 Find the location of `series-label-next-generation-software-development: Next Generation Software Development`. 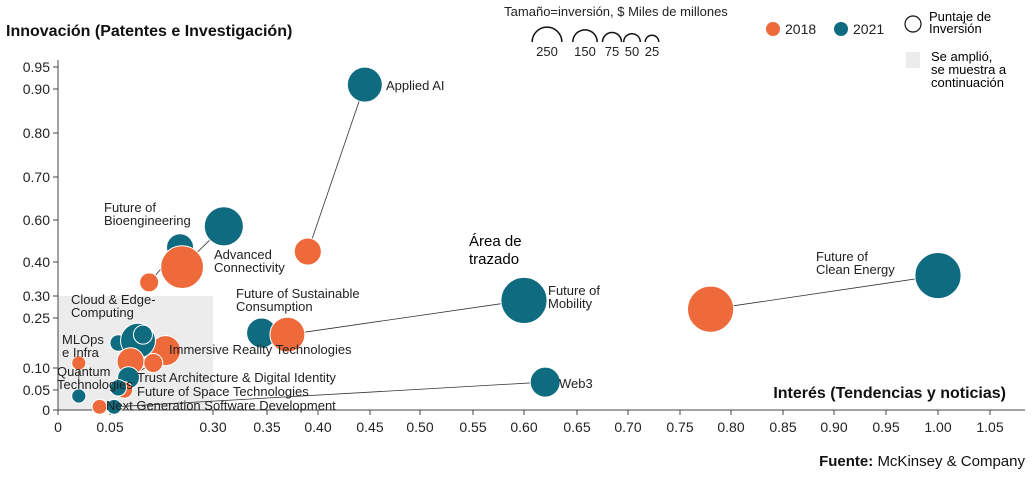

series-label-next-generation-software-development: Next Generation Software Development is located at coordinates (221, 405).